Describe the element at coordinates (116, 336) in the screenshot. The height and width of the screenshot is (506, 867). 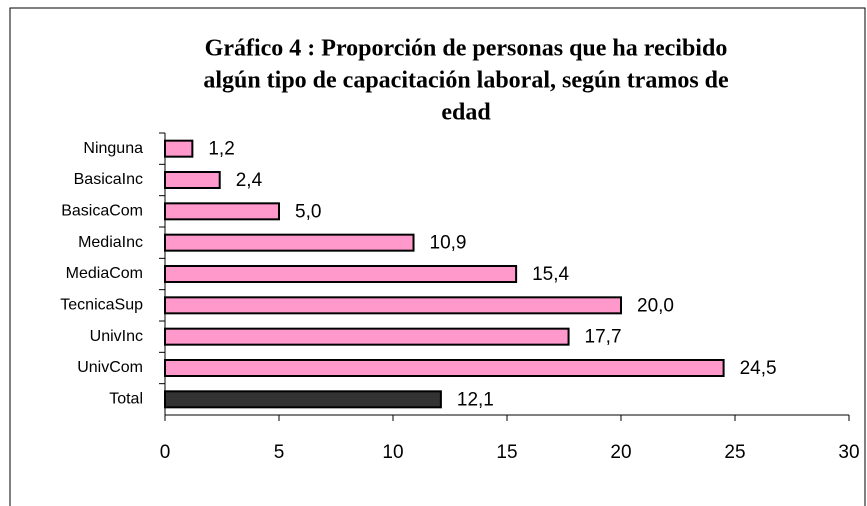
I see `y-tick-label: UnivInc` at that location.